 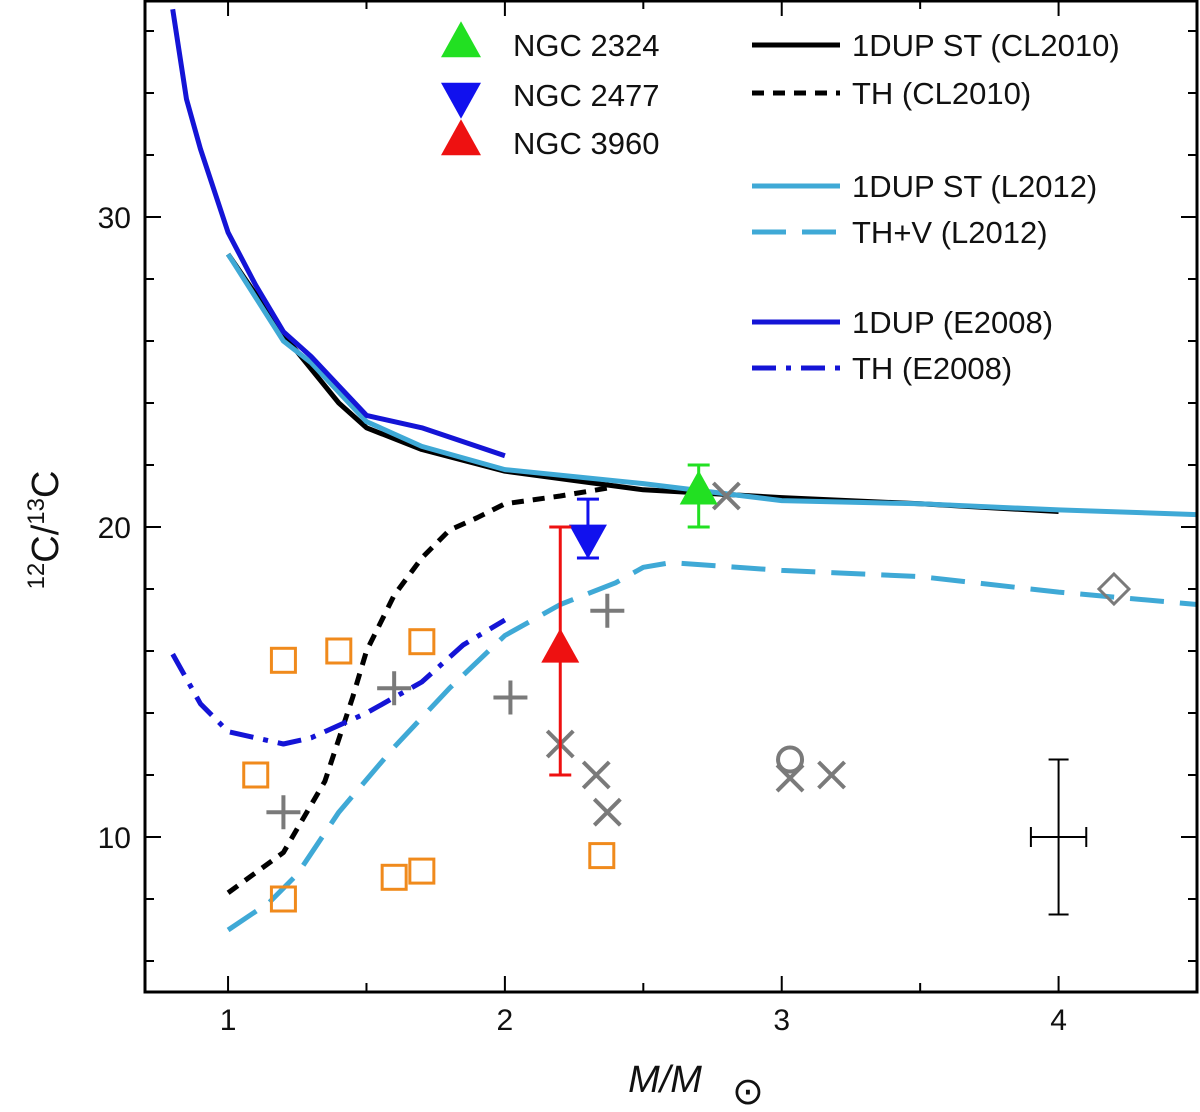 What do you see at coordinates (932, 368) in the screenshot?
I see `legend-label: TH (E2008)` at bounding box center [932, 368].